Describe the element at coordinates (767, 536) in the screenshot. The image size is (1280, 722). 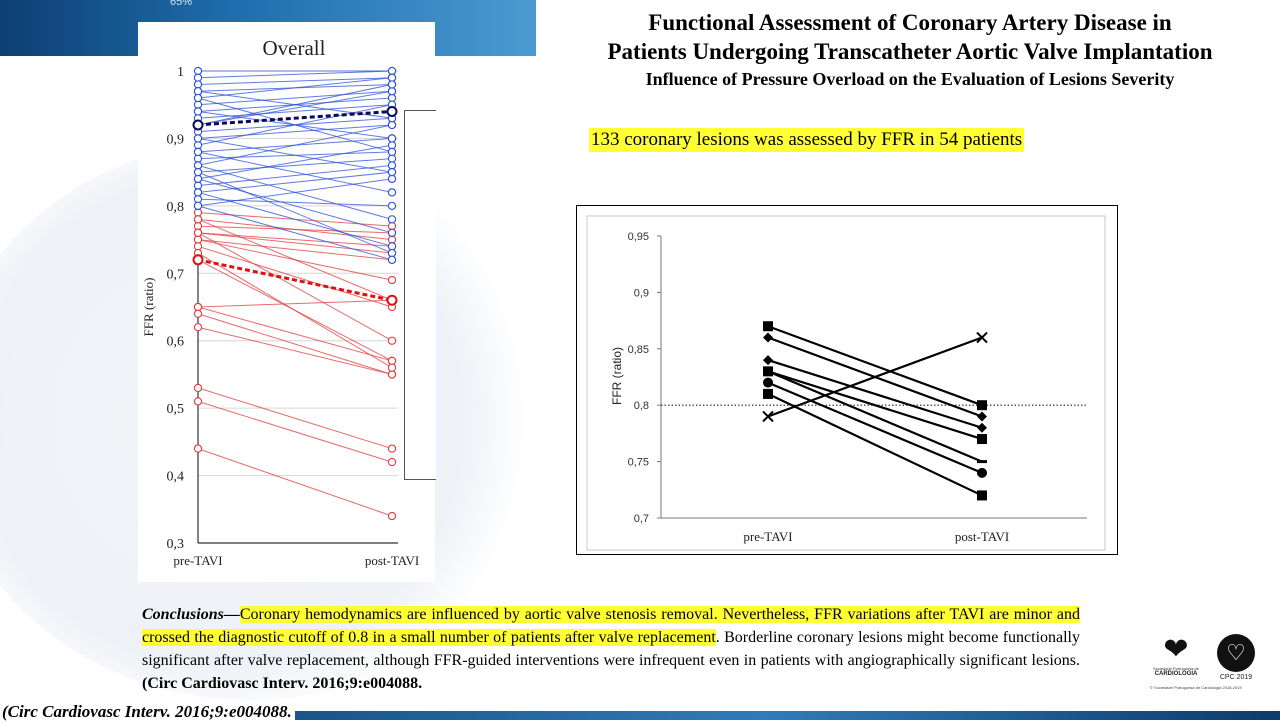
I see `subset-x-tick-label: pre-TAVI` at that location.